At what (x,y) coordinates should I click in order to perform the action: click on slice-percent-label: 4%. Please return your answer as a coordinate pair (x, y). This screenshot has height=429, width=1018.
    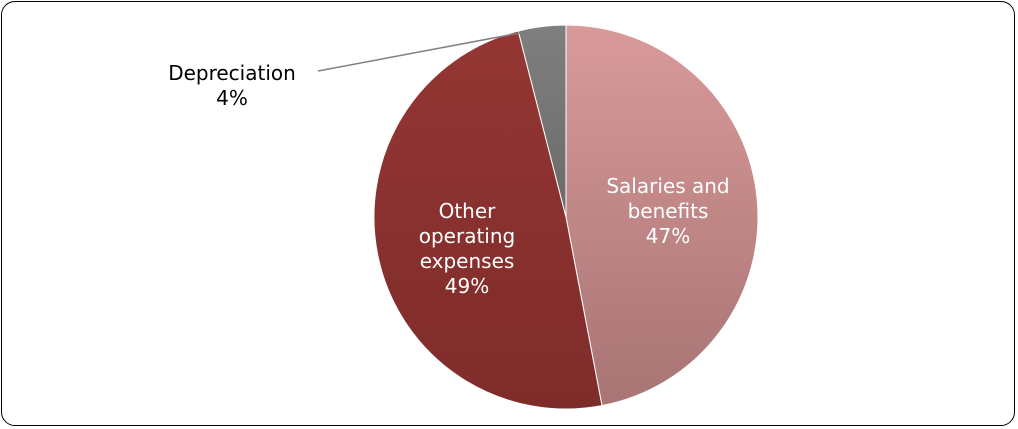
    Looking at the image, I should click on (232, 98).